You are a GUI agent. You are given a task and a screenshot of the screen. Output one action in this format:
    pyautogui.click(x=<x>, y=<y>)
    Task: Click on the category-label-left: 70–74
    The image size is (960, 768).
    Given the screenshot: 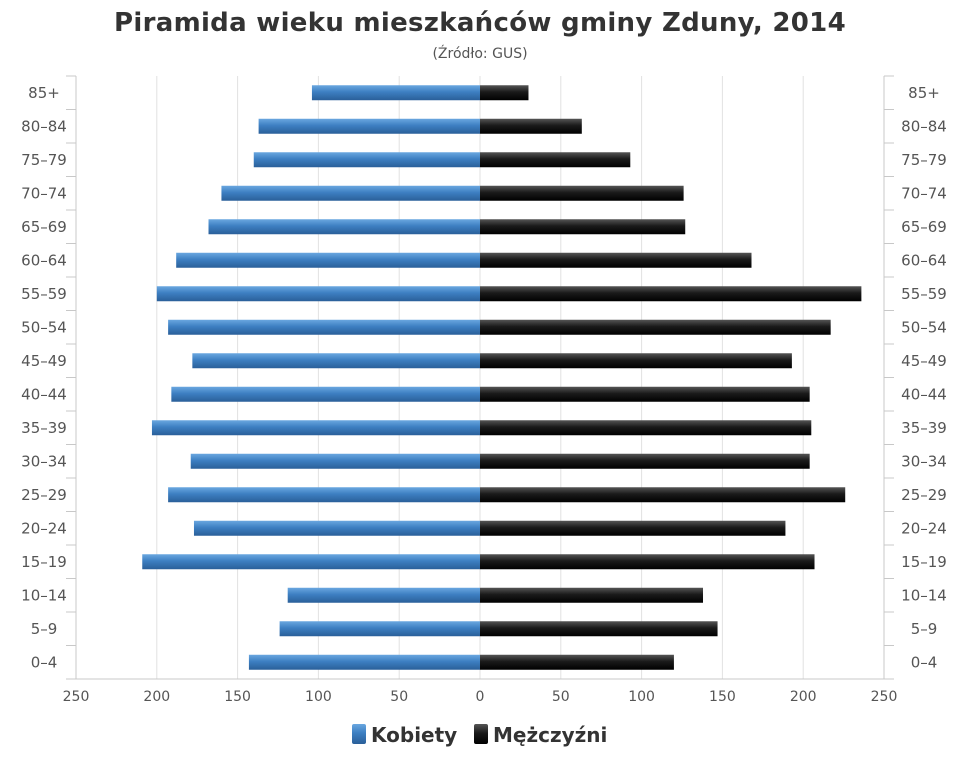 What is the action you would take?
    pyautogui.click(x=44, y=193)
    